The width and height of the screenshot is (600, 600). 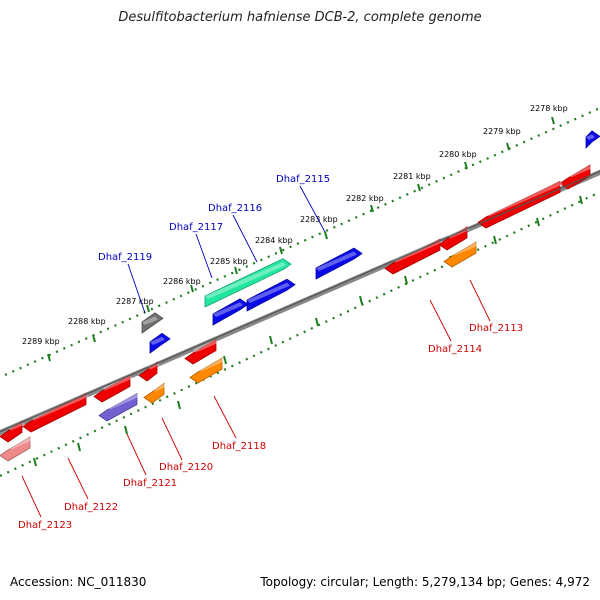 I want to click on gene-dhaf2121, so click(x=119, y=407).